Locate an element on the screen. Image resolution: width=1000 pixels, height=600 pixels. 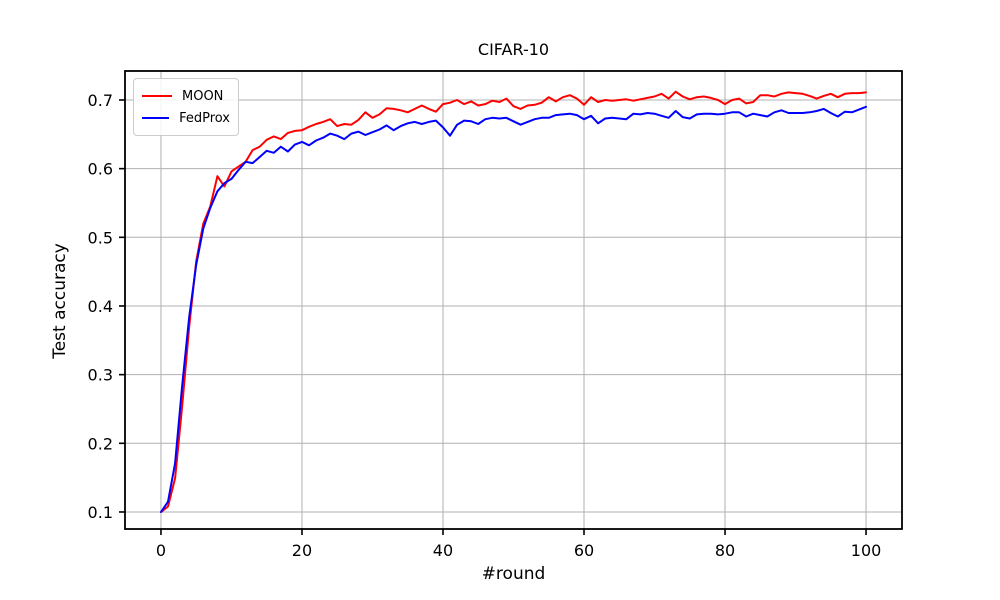
legend-label-moon: MOON is located at coordinates (203, 96).